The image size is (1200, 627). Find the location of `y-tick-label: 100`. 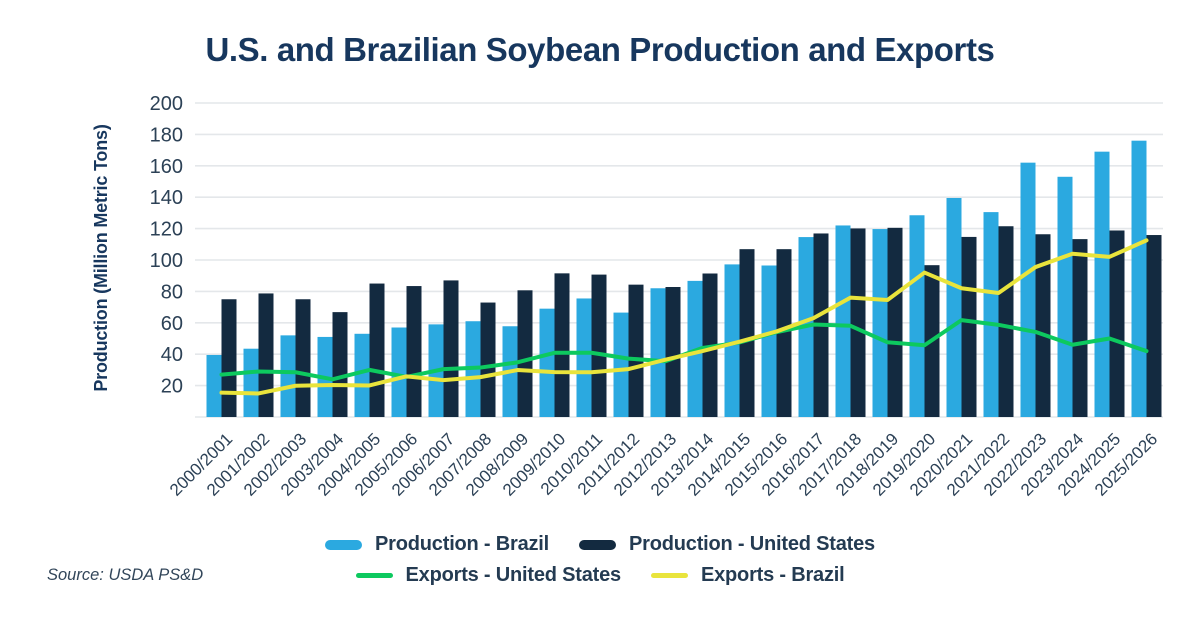

y-tick-label: 100 is located at coordinates (166, 261).